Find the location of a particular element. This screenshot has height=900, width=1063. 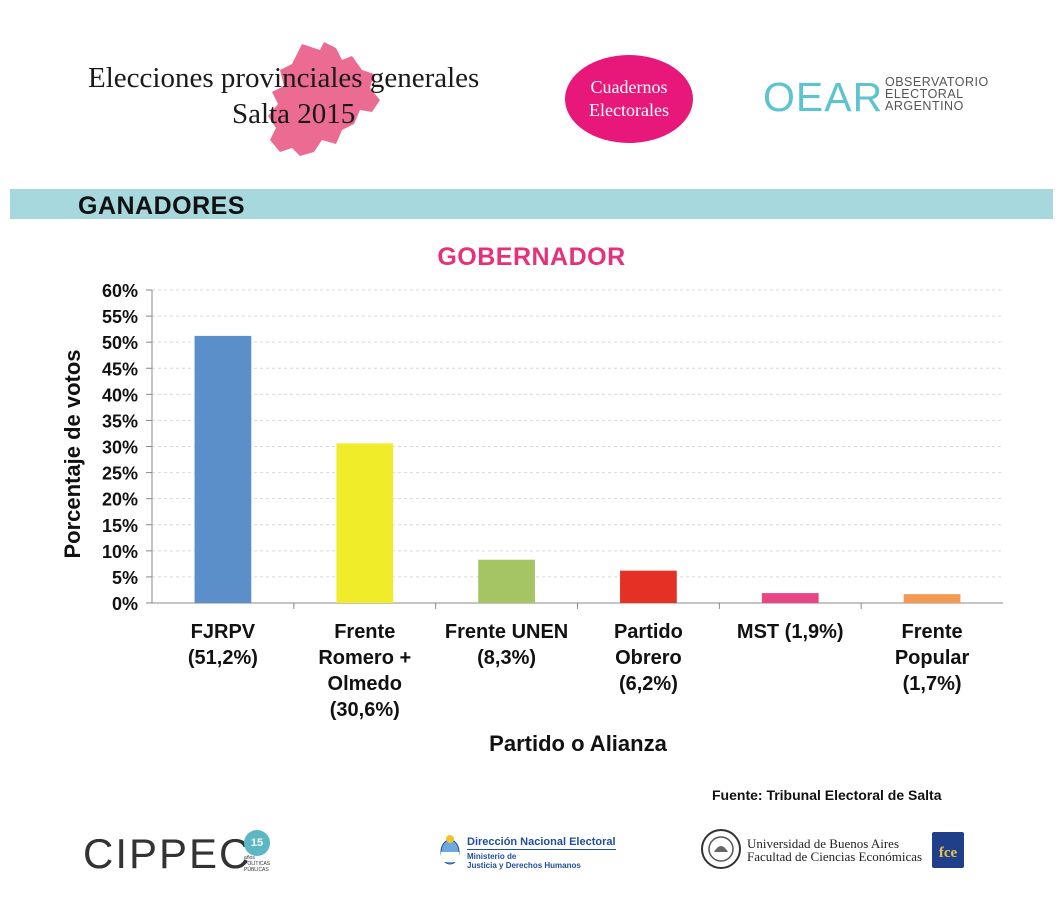

y-tick-label: 10% is located at coordinates (120, 552).